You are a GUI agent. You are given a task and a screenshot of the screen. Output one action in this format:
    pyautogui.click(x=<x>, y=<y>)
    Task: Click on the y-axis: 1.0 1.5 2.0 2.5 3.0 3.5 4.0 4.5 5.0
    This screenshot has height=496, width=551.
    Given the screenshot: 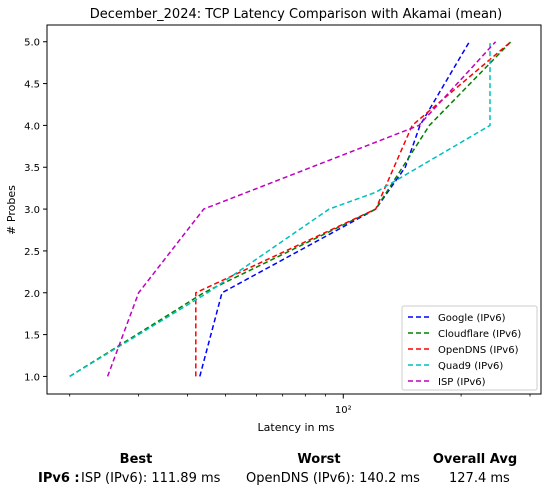 What is the action you would take?
    pyautogui.click(x=35, y=210)
    